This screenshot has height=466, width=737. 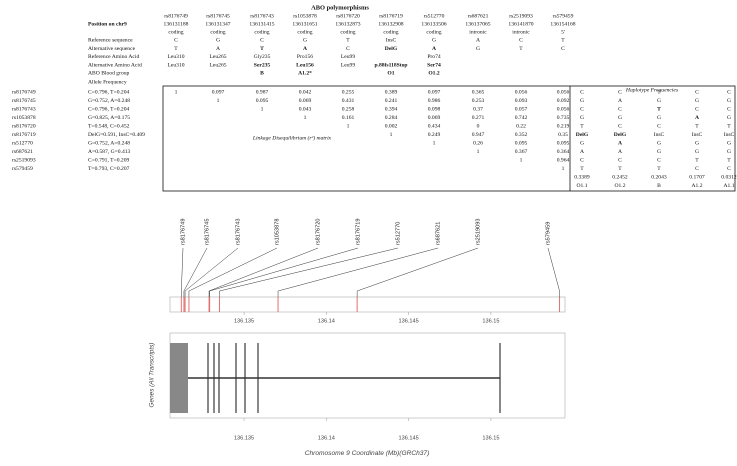 I want to click on cell: 136132873, so click(x=347, y=24).